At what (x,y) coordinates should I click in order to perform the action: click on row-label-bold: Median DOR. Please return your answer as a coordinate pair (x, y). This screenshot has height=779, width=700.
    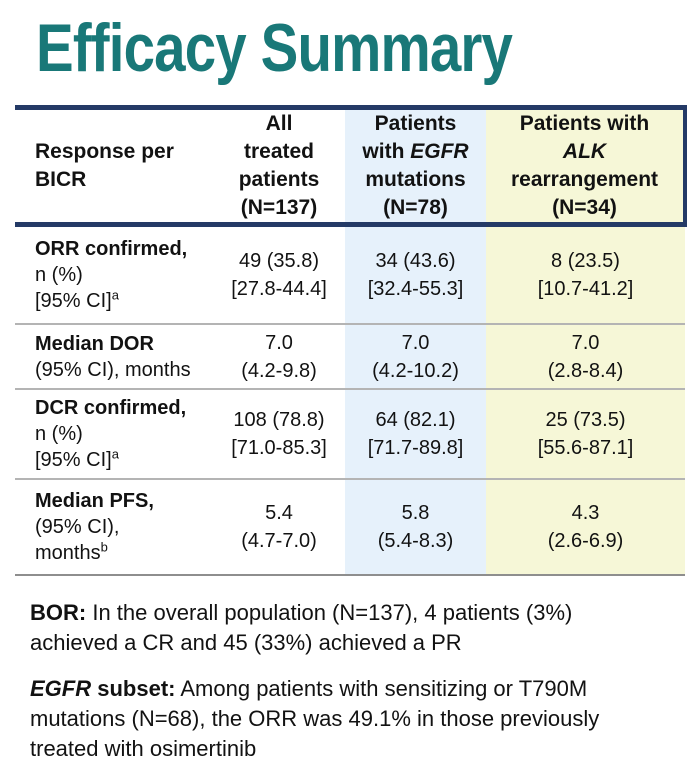
    Looking at the image, I should click on (94, 343).